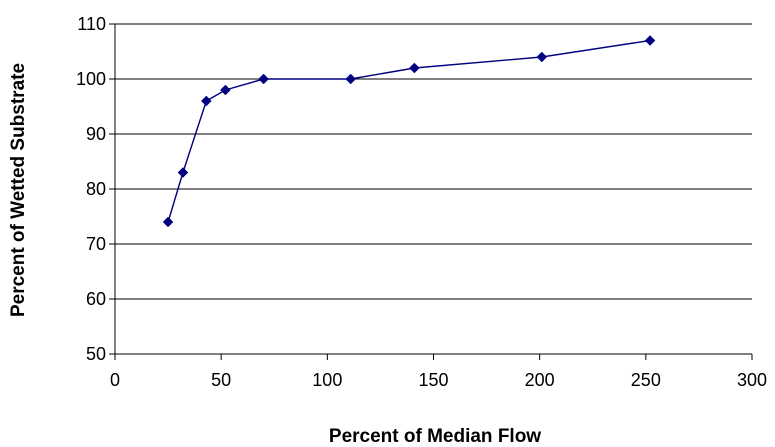  I want to click on x-tick-label: 150, so click(433, 380).